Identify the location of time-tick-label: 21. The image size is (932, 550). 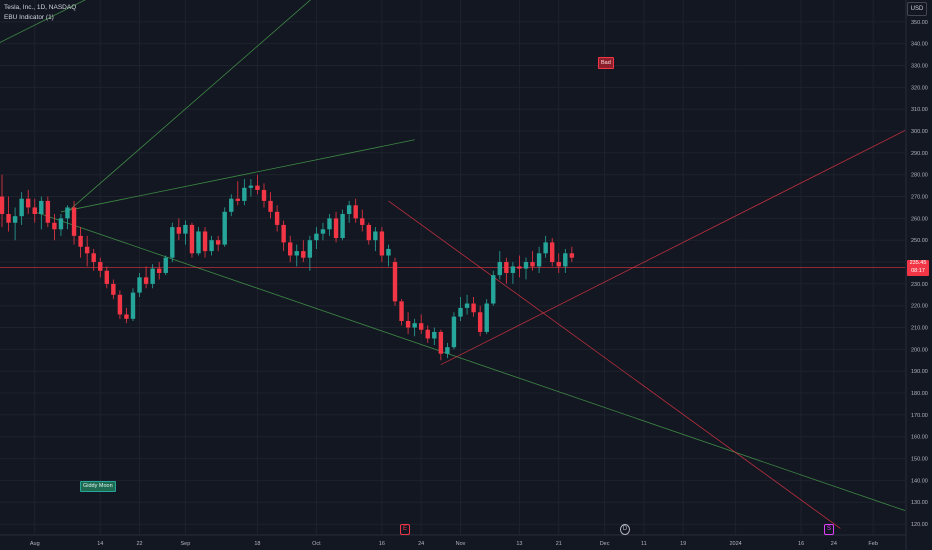
(559, 544).